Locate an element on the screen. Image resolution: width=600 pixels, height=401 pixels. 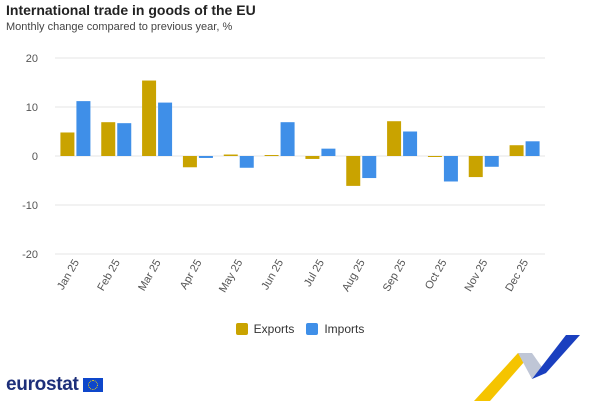
y-tick-label: -10 is located at coordinates (30, 206).